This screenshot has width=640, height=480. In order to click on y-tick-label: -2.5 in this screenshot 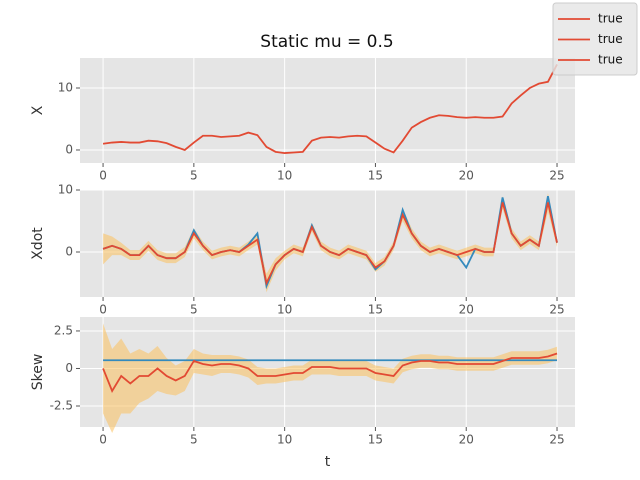, I will do `click(61, 405)`.